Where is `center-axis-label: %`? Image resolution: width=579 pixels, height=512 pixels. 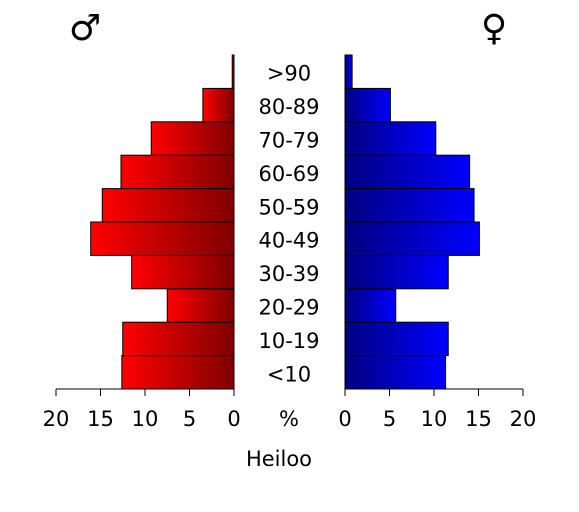
center-axis-label: % is located at coordinates (289, 419).